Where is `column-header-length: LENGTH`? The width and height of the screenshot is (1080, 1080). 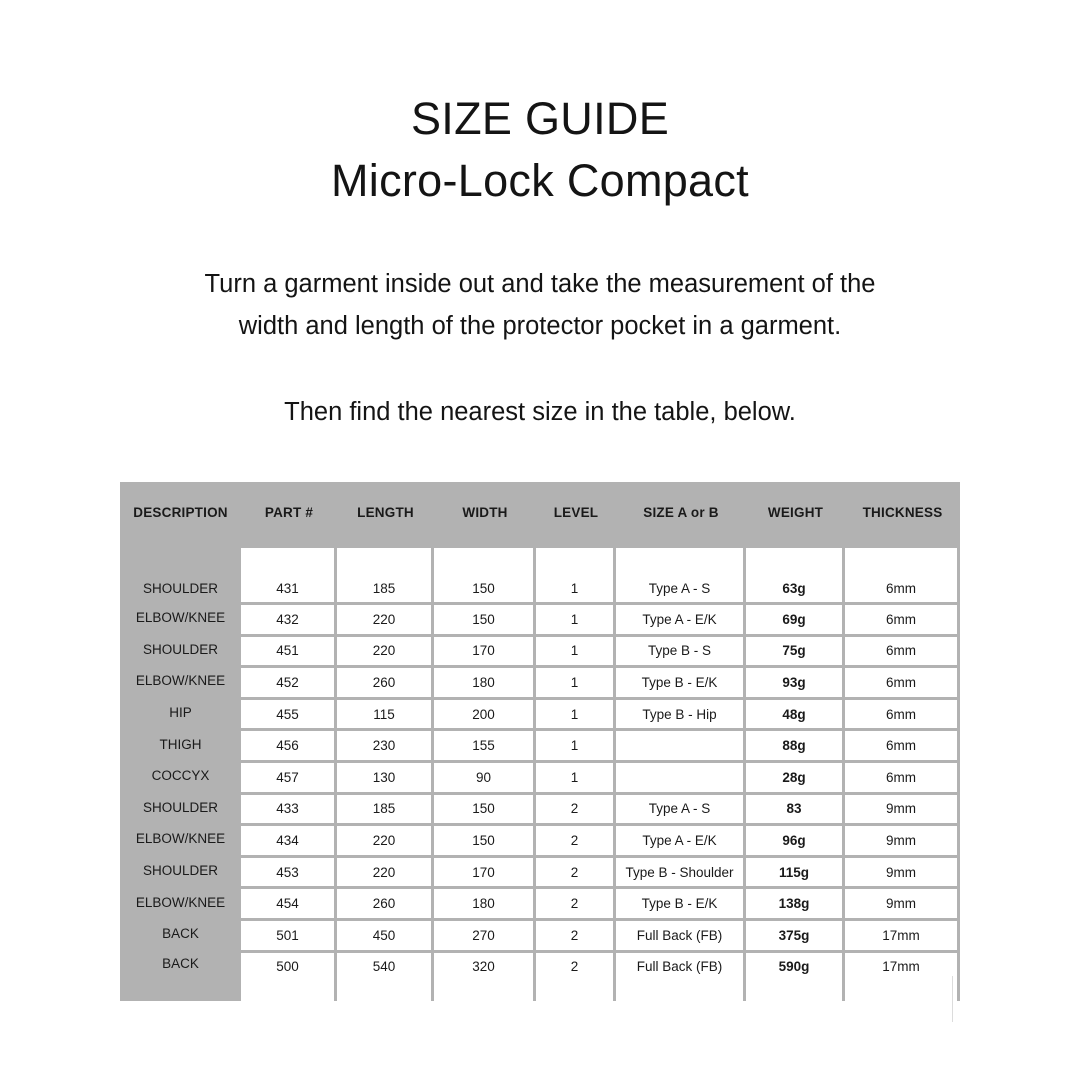
column-header-length: LENGTH is located at coordinates (385, 512).